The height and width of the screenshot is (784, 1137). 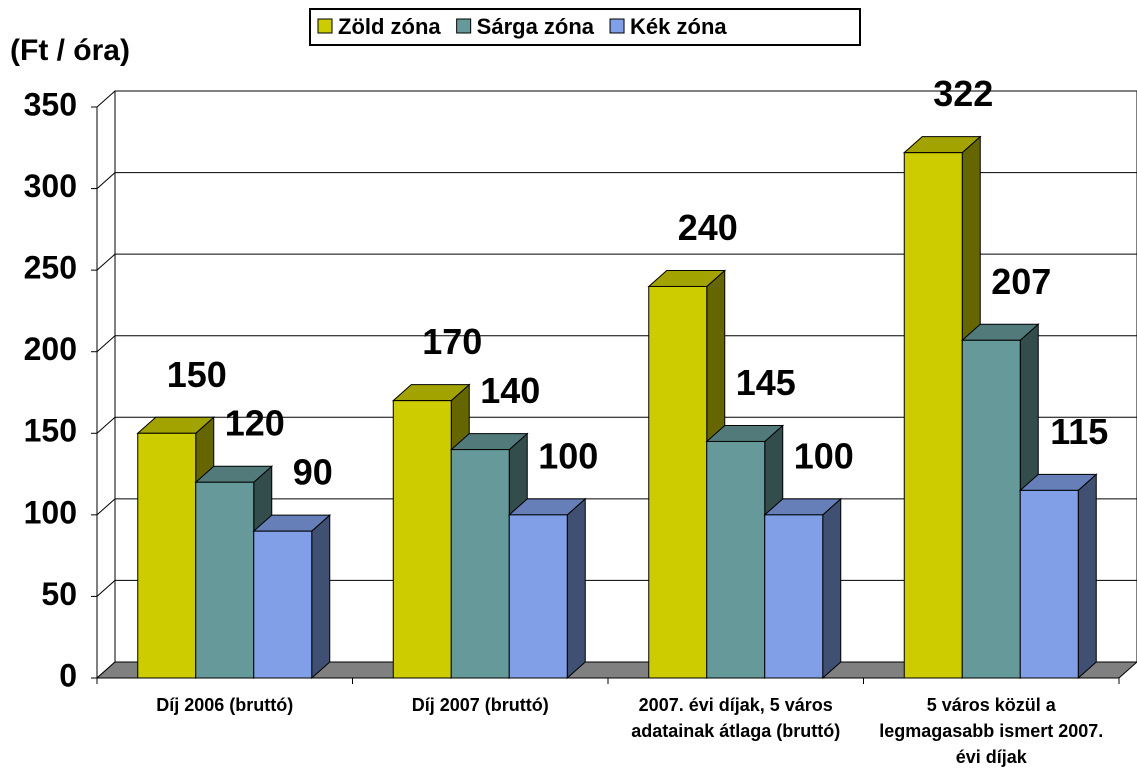 What do you see at coordinates (452, 341) in the screenshot?
I see `value-label: 170` at bounding box center [452, 341].